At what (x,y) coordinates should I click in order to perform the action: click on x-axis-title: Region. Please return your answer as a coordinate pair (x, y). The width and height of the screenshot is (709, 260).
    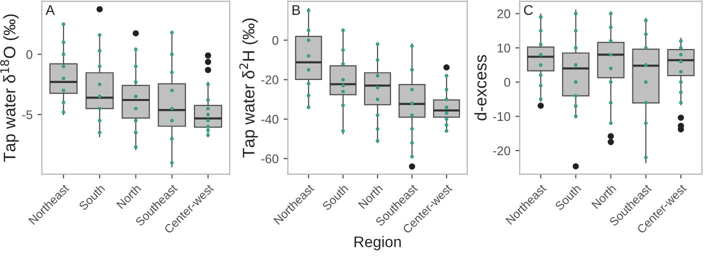
    Looking at the image, I should click on (377, 243).